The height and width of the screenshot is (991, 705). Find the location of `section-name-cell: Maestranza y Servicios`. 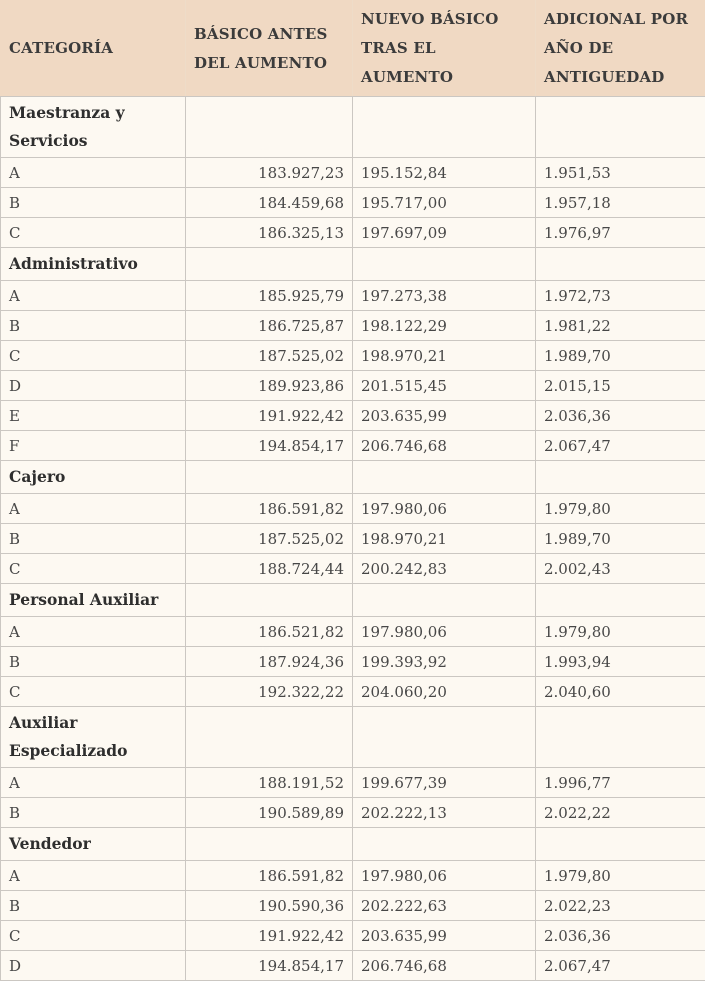

section-name-cell: Maestranza y Servicios is located at coordinates (93, 127).